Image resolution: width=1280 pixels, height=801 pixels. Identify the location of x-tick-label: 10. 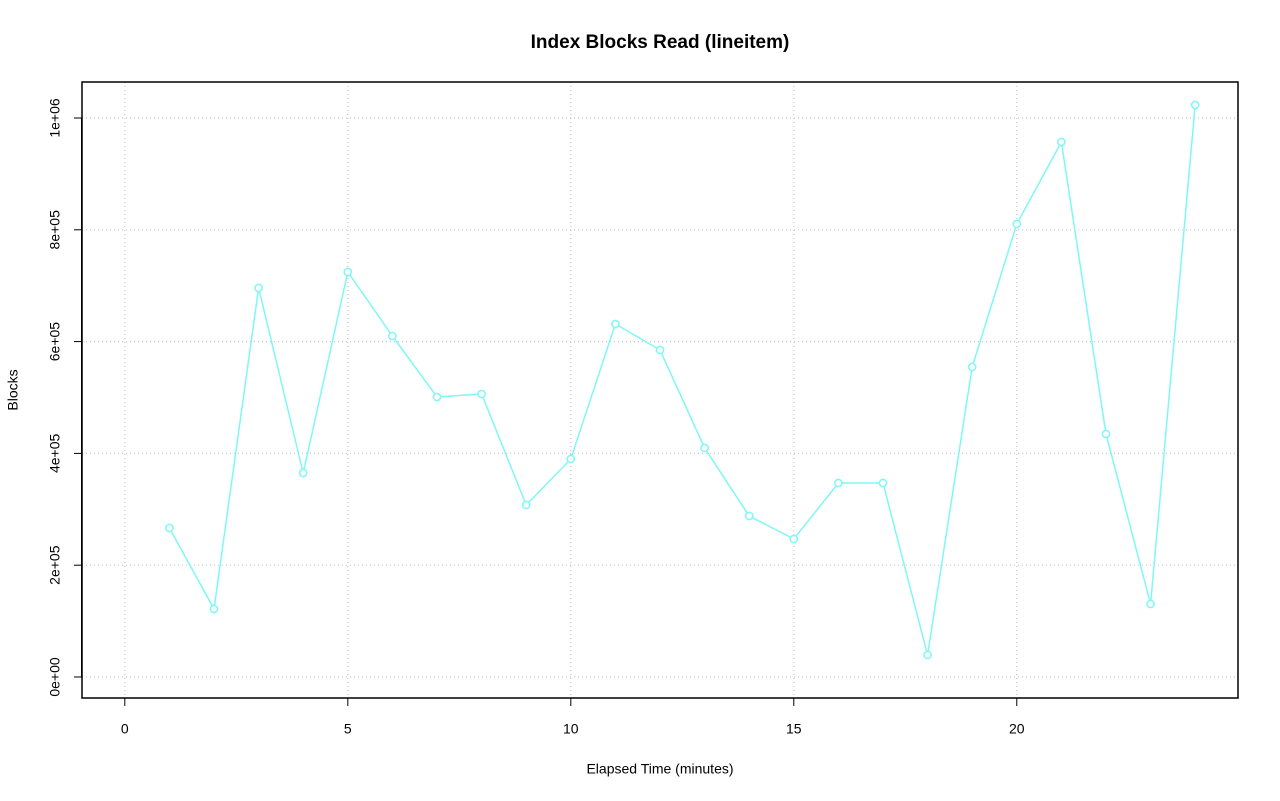
(571, 729).